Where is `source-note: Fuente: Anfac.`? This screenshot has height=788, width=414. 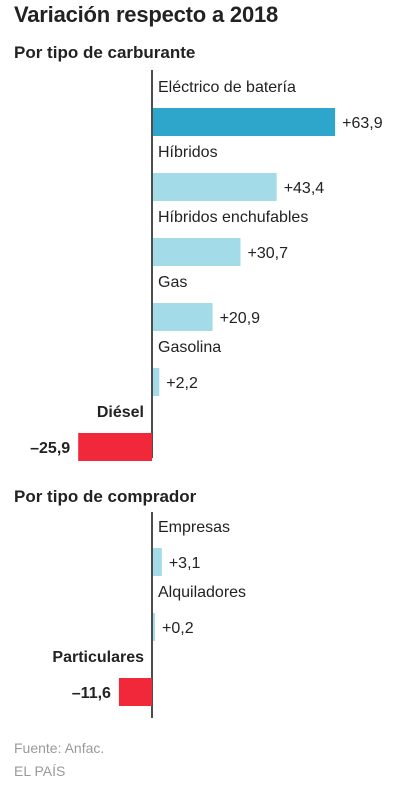
source-note: Fuente: Anfac. is located at coordinates (59, 748).